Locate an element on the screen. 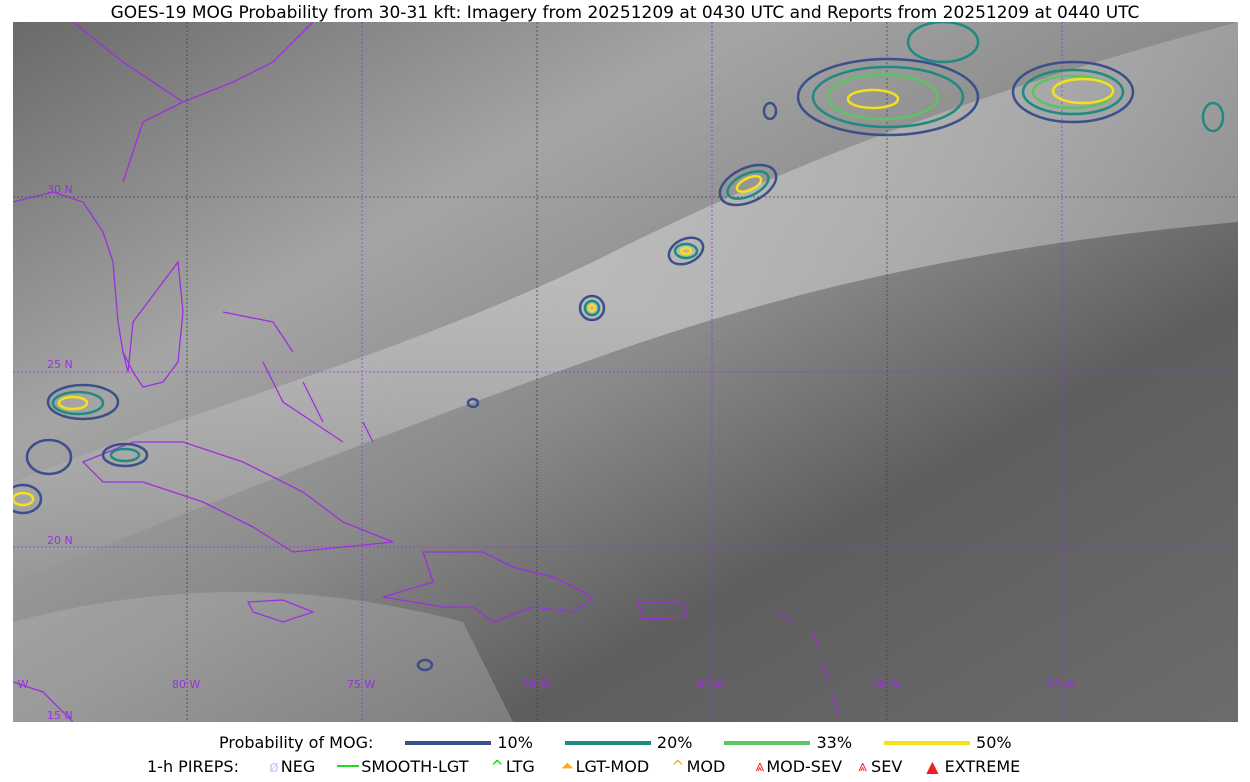 This screenshot has width=1250, height=782. pirep-legend-label: 1-h PIREPS: is located at coordinates (193, 766).